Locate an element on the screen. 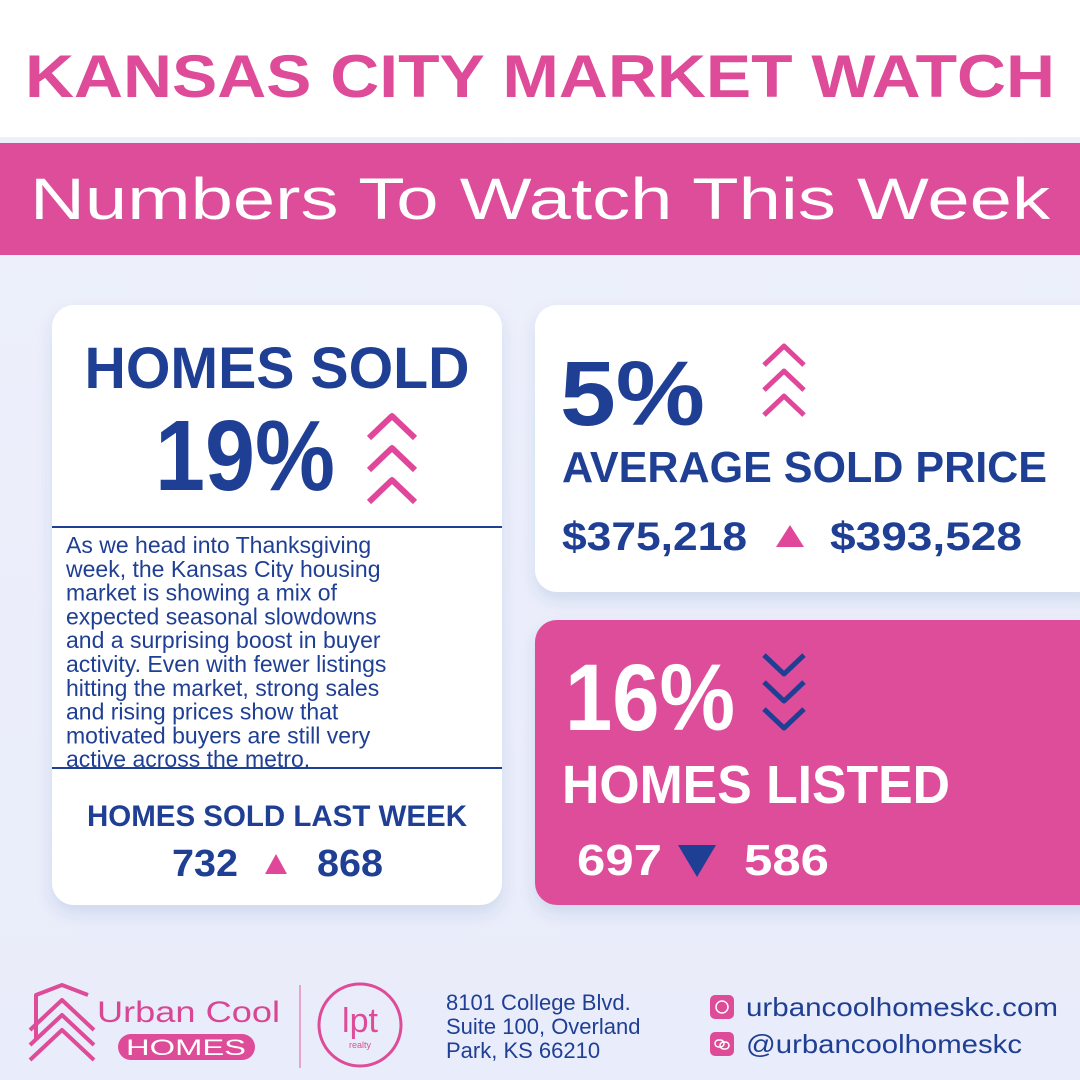  website: urbancoolhomeskc.com is located at coordinates (902, 1007).